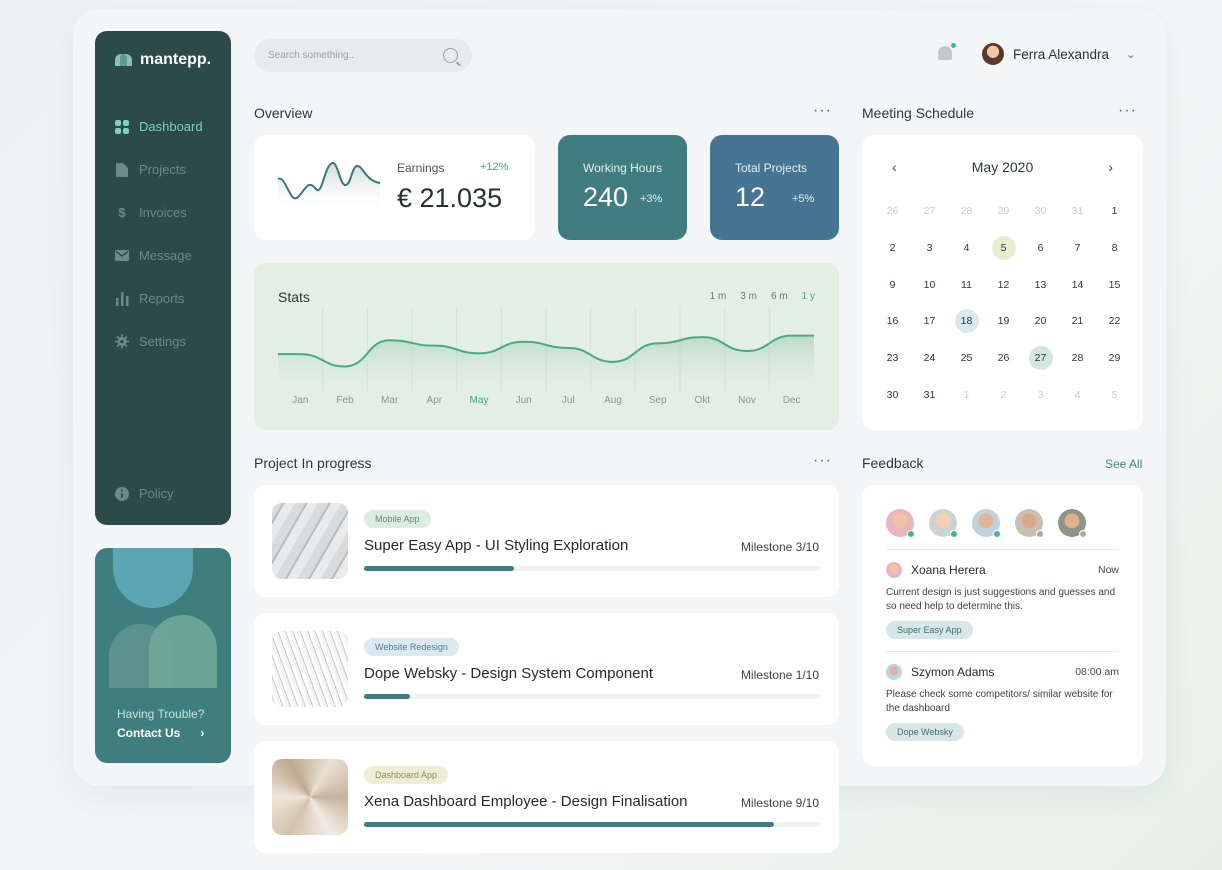 The height and width of the screenshot is (870, 1222). I want to click on range-6m: 6 m, so click(779, 296).